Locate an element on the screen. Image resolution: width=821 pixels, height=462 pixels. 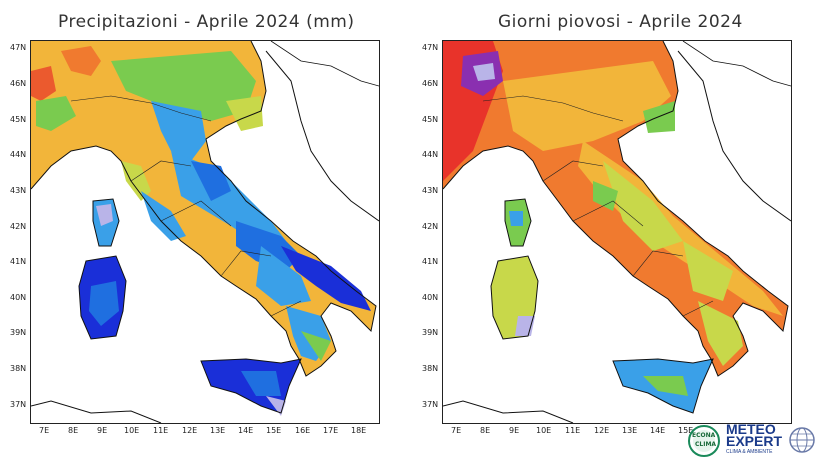
econa-logo-line1: ECONA is located at coordinates (704, 435).